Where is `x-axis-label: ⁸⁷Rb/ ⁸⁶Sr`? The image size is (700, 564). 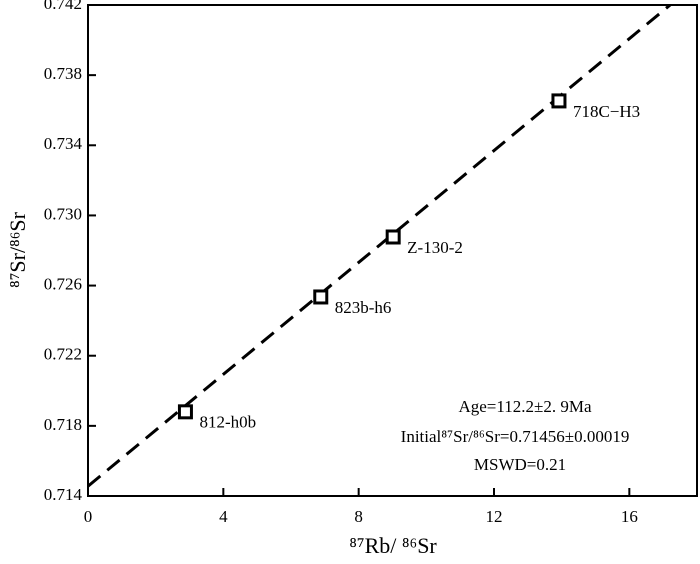 x-axis-label: ⁸⁷Rb/ ⁸⁶Sr is located at coordinates (393, 545).